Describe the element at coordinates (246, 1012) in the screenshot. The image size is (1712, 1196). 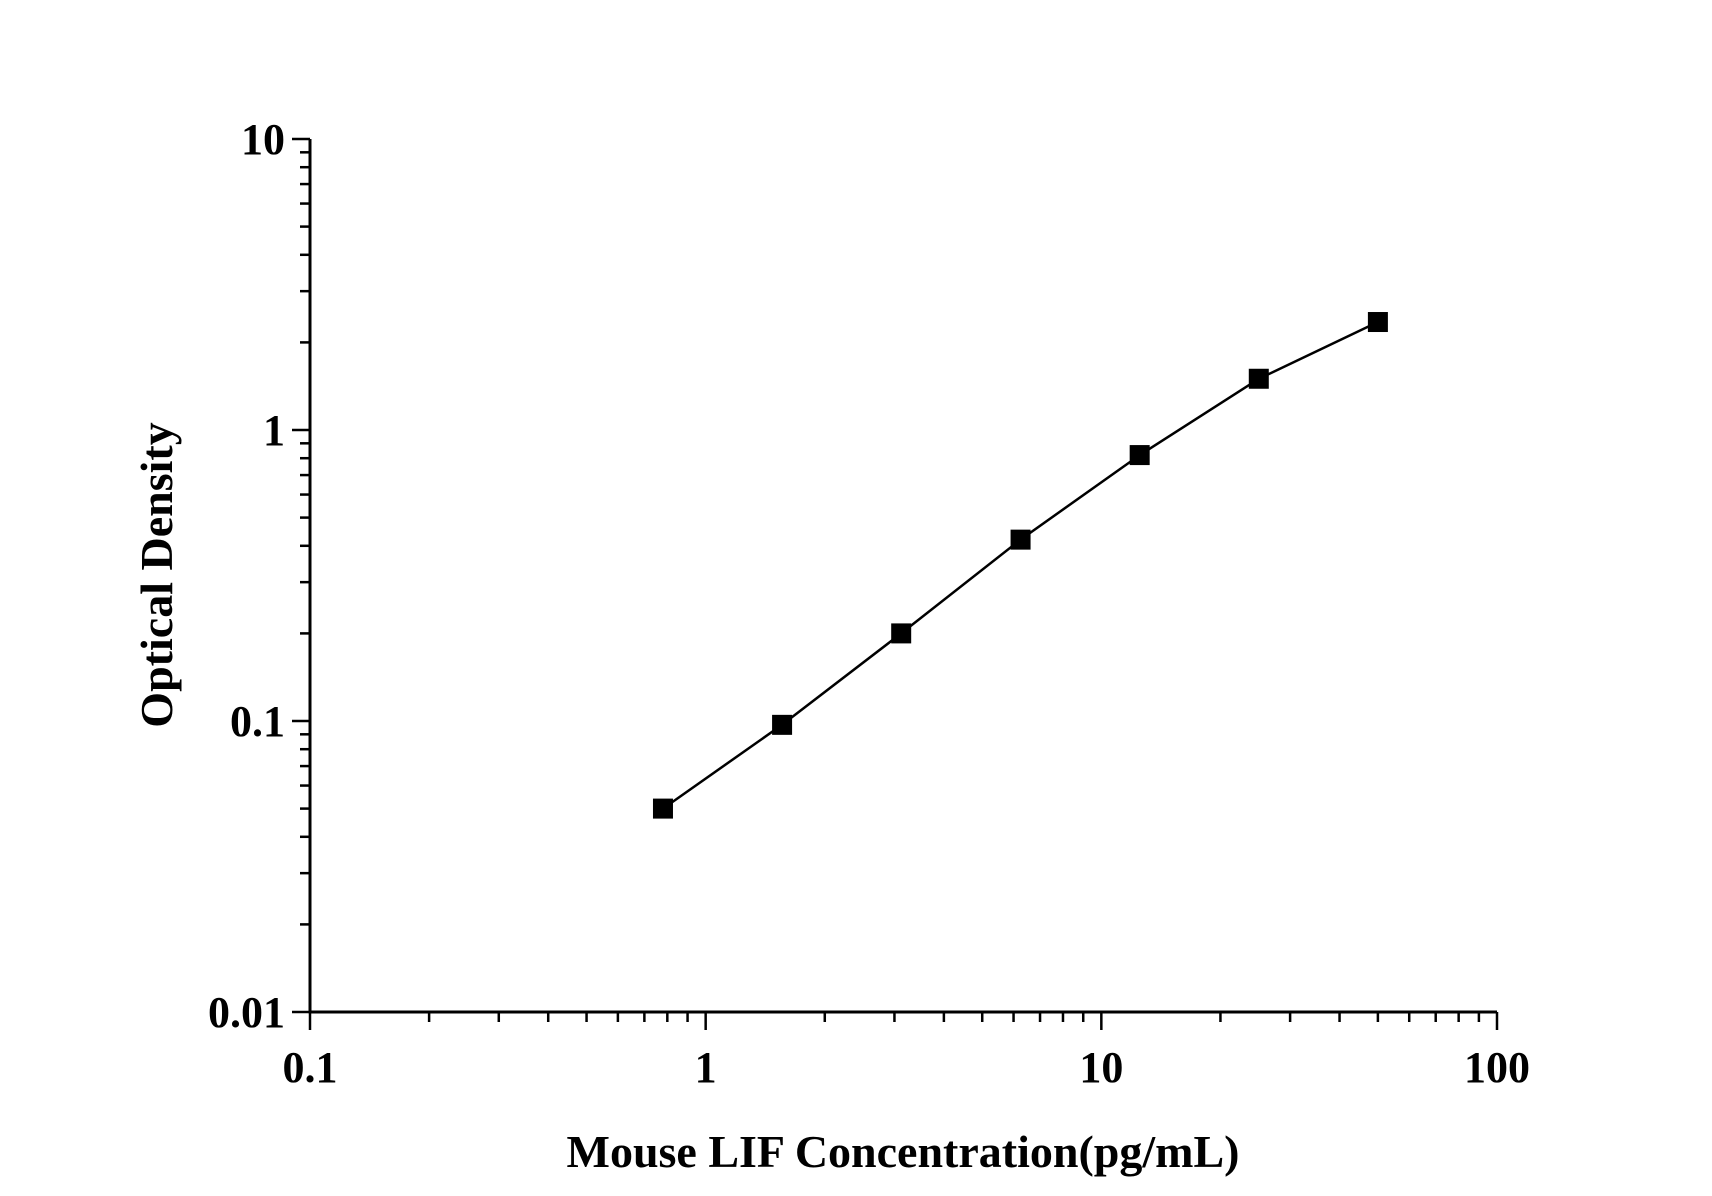
I see `y-tick-label: 0.01` at that location.